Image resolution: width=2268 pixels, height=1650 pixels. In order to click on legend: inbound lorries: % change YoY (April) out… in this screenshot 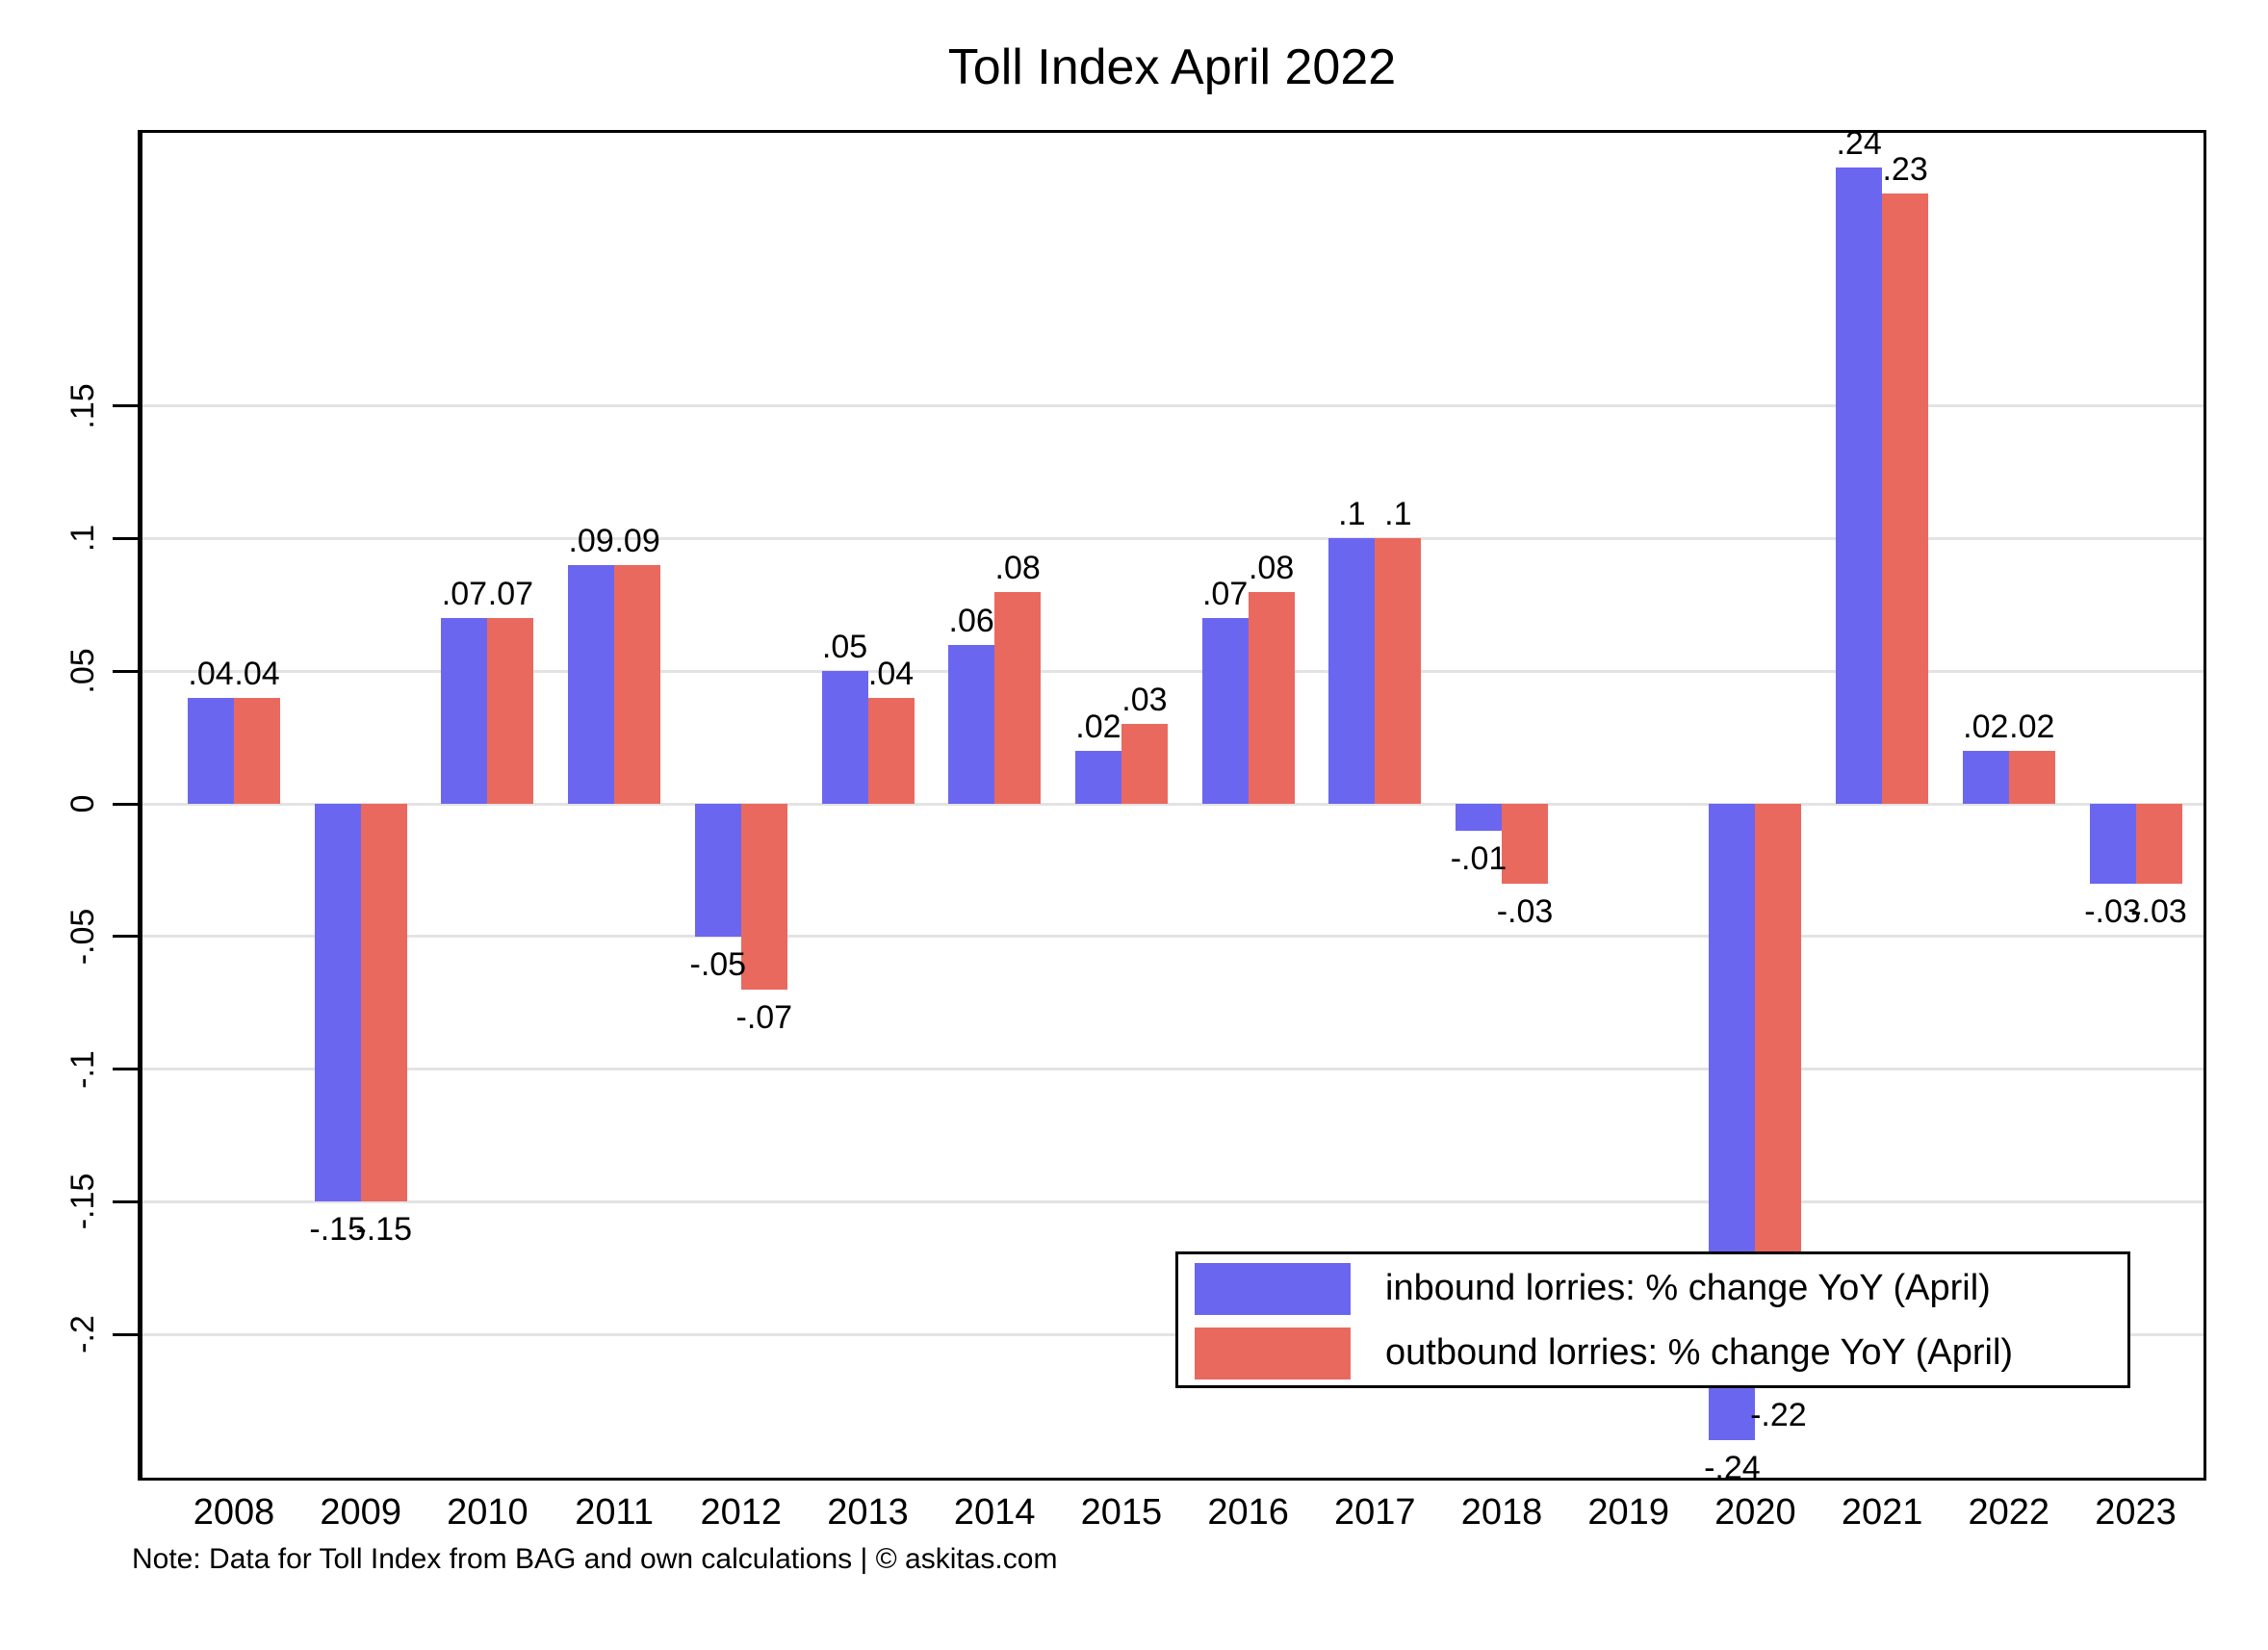, I will do `click(1653, 1319)`.